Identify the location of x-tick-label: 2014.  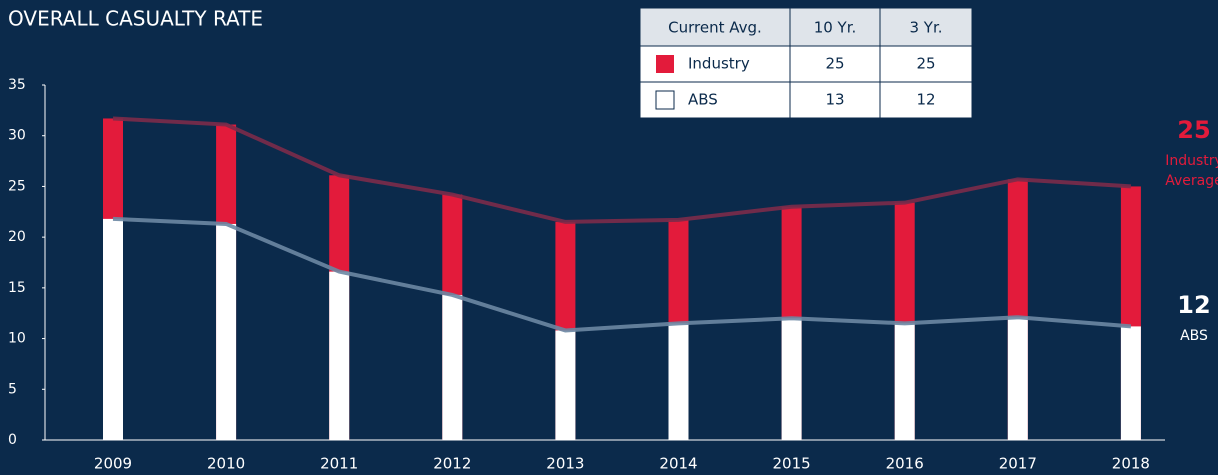
(678, 464).